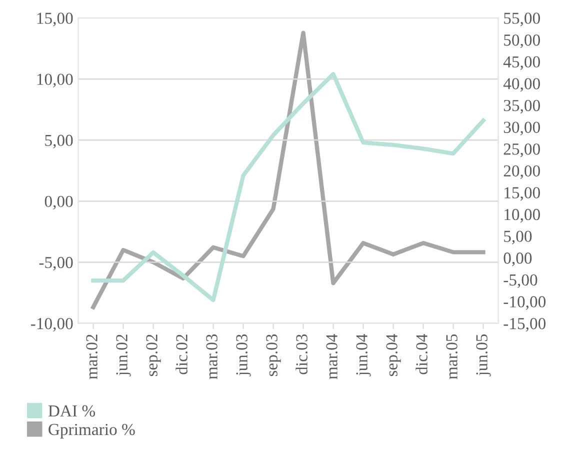 This screenshot has width=563, height=449. What do you see at coordinates (55, 19) in the screenshot?
I see `y-tick-label: 15,00` at bounding box center [55, 19].